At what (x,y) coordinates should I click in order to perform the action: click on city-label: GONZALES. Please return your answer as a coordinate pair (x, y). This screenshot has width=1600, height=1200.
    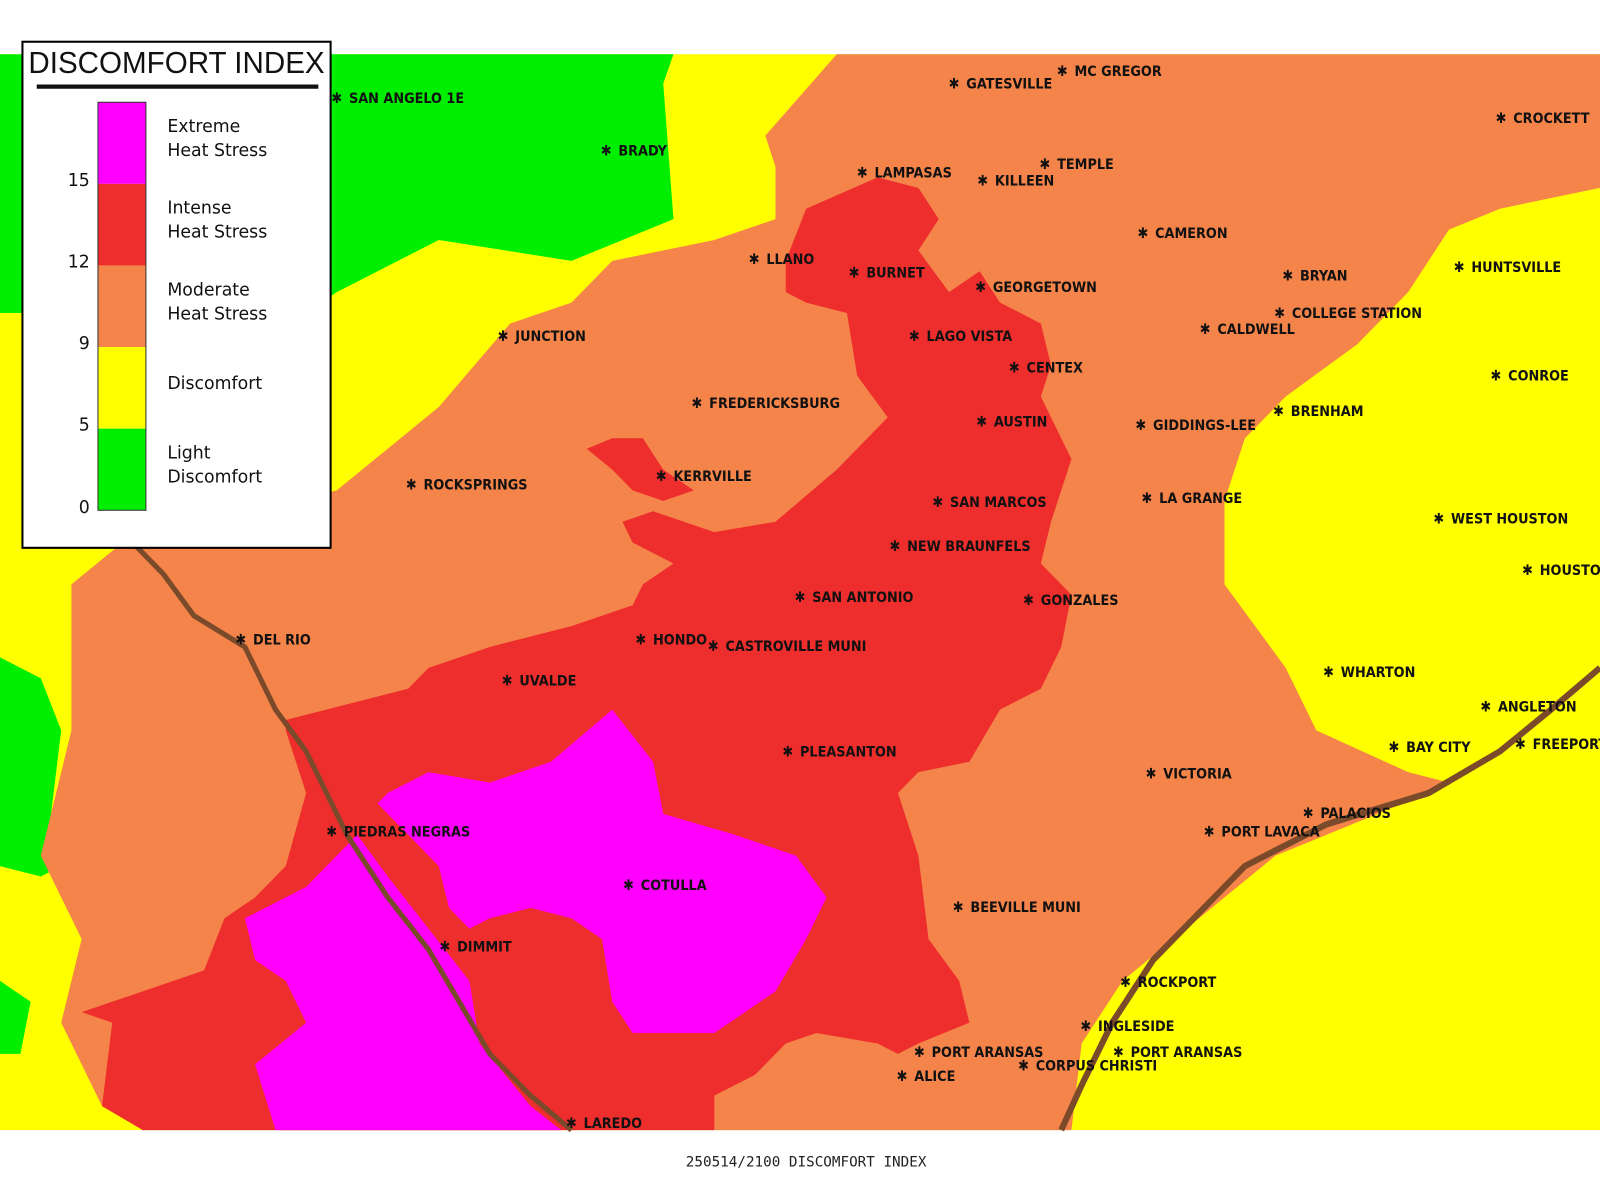
    Looking at the image, I should click on (1080, 601).